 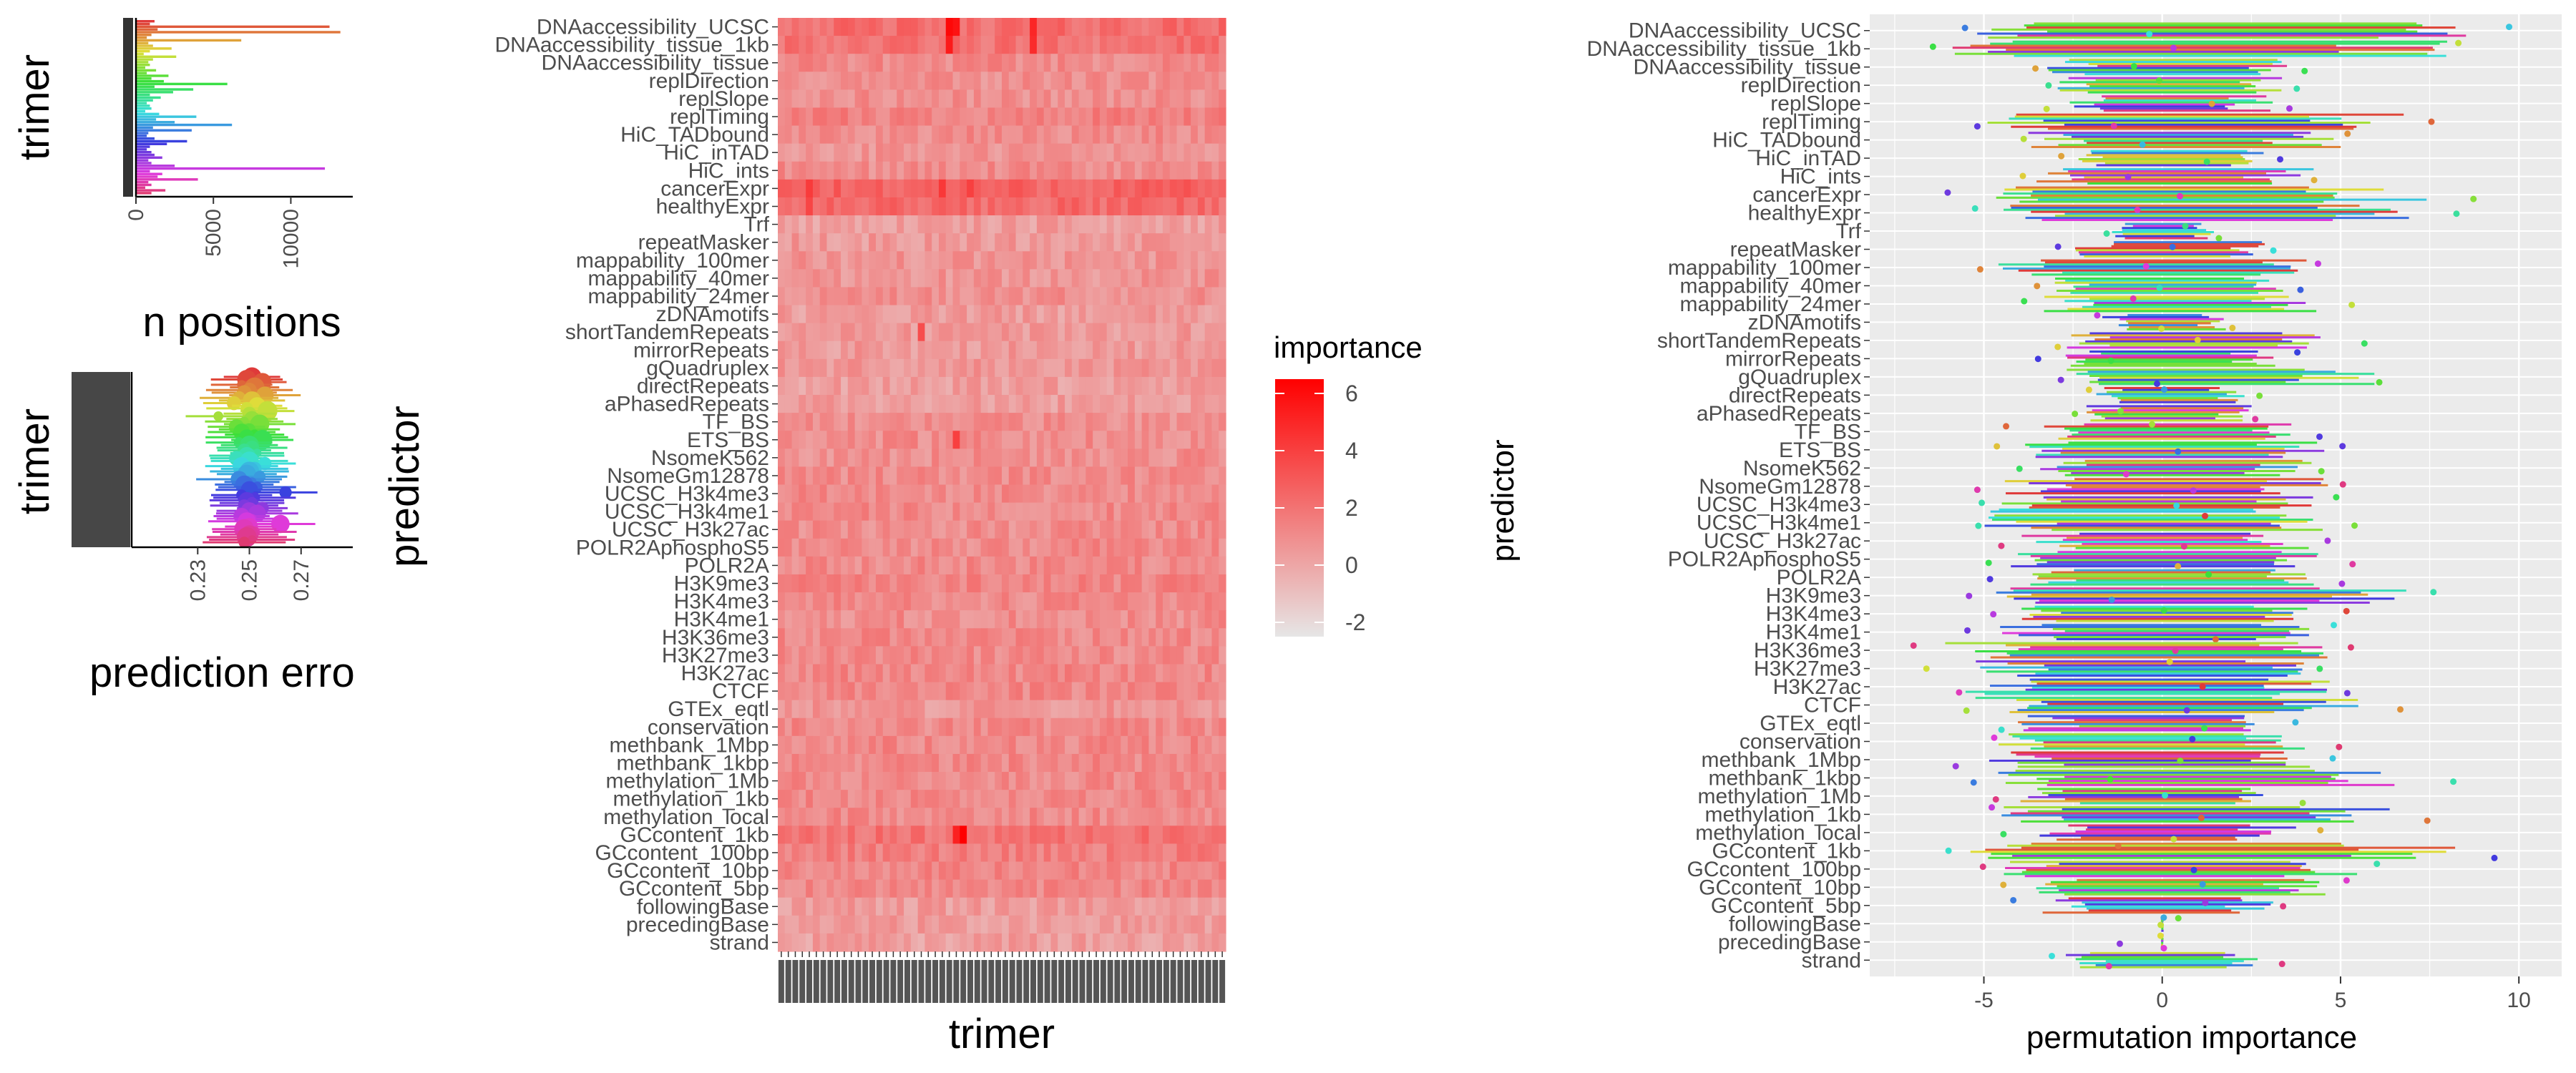 What do you see at coordinates (1789, 942) in the screenshot?
I see `permutation-y-tick-label: precedingBase` at bounding box center [1789, 942].